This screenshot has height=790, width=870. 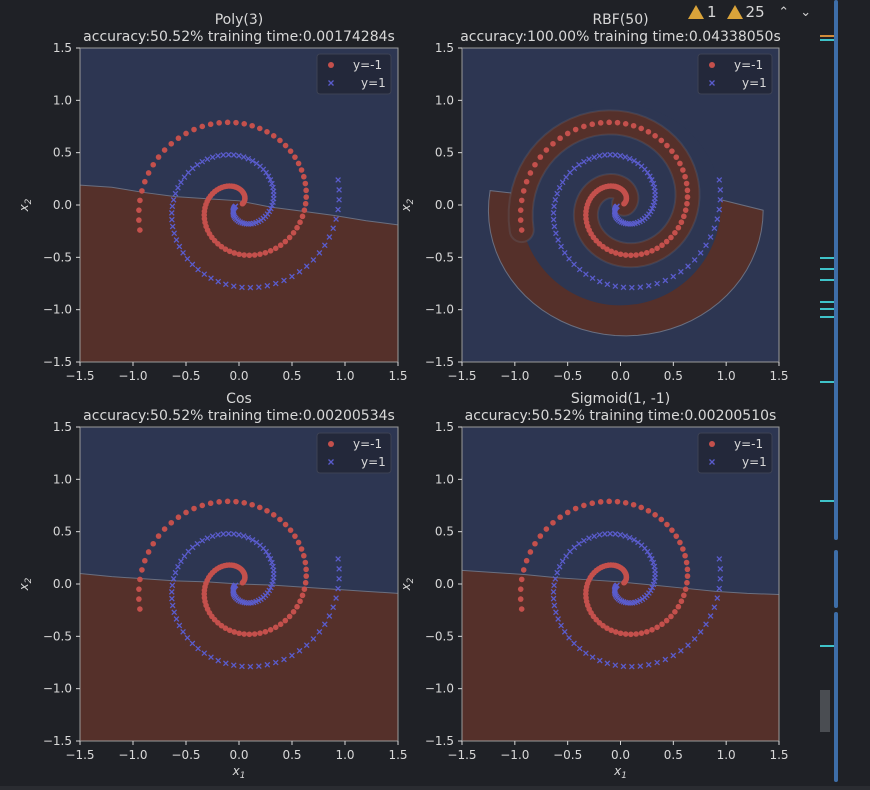 What do you see at coordinates (696, 12) in the screenshot?
I see `warning-triangle-icon` at bounding box center [696, 12].